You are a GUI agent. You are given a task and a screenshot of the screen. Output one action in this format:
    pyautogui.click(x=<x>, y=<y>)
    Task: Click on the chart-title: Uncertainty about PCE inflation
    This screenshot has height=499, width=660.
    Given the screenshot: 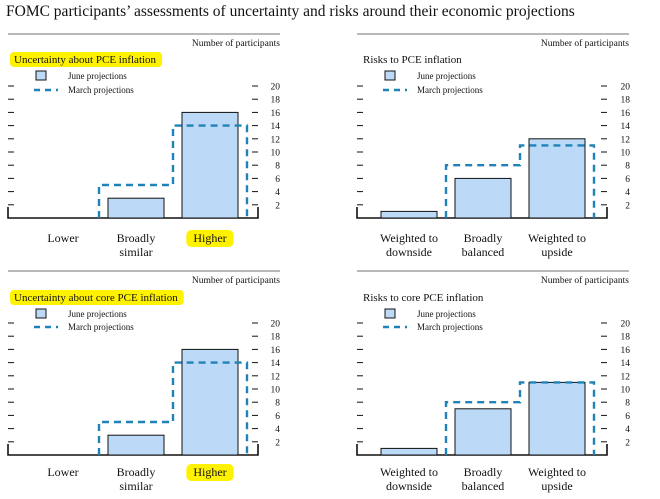 What is the action you would take?
    pyautogui.click(x=85, y=60)
    